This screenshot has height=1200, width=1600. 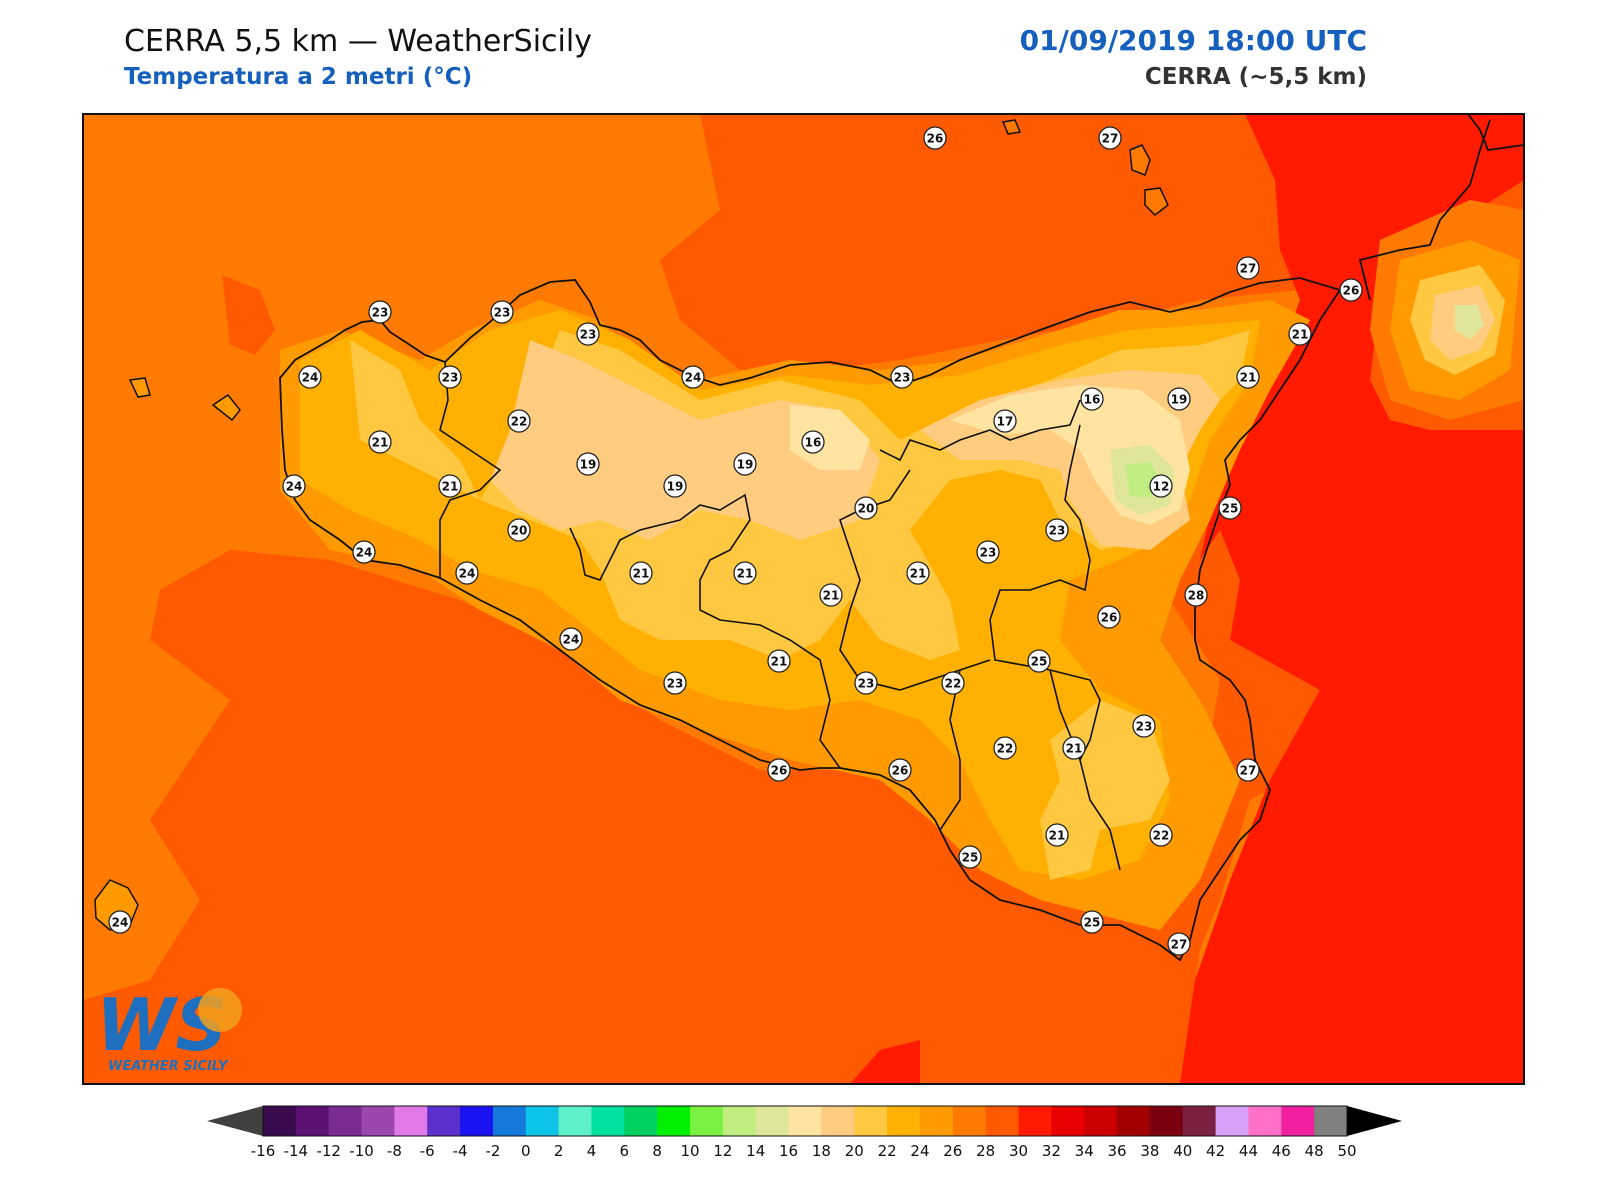 I want to click on colorbar-tick-label: 4, so click(x=592, y=1151).